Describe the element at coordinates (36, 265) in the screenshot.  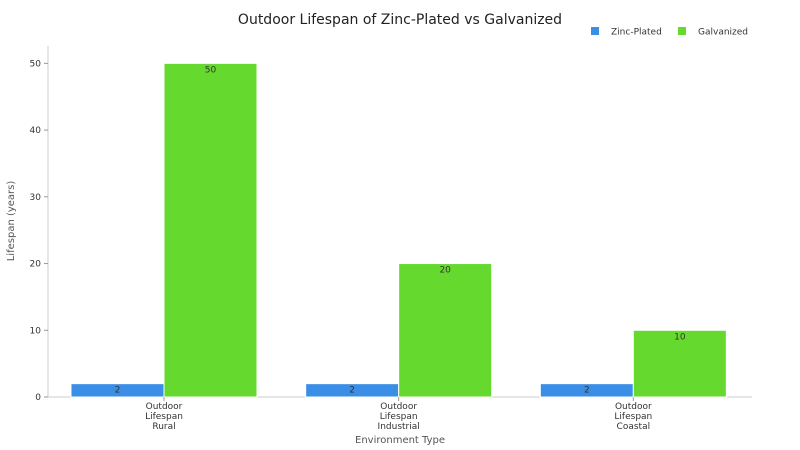
I see `y-tick-label: 20` at that location.